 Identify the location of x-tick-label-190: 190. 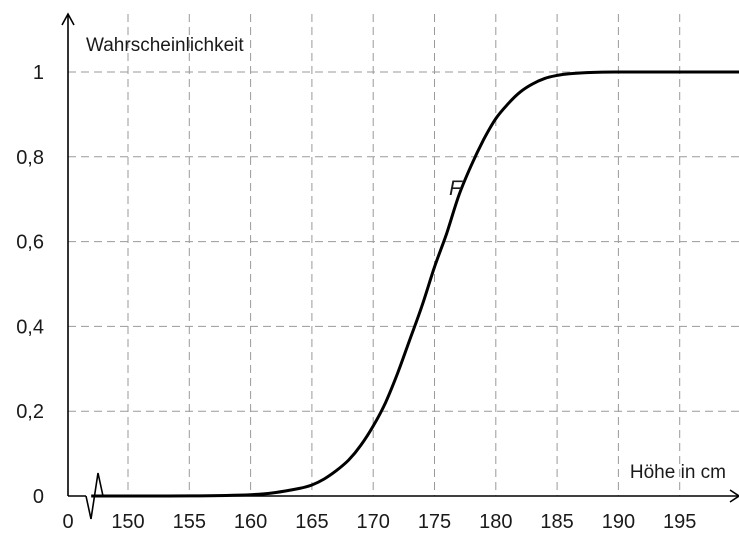
(618, 522).